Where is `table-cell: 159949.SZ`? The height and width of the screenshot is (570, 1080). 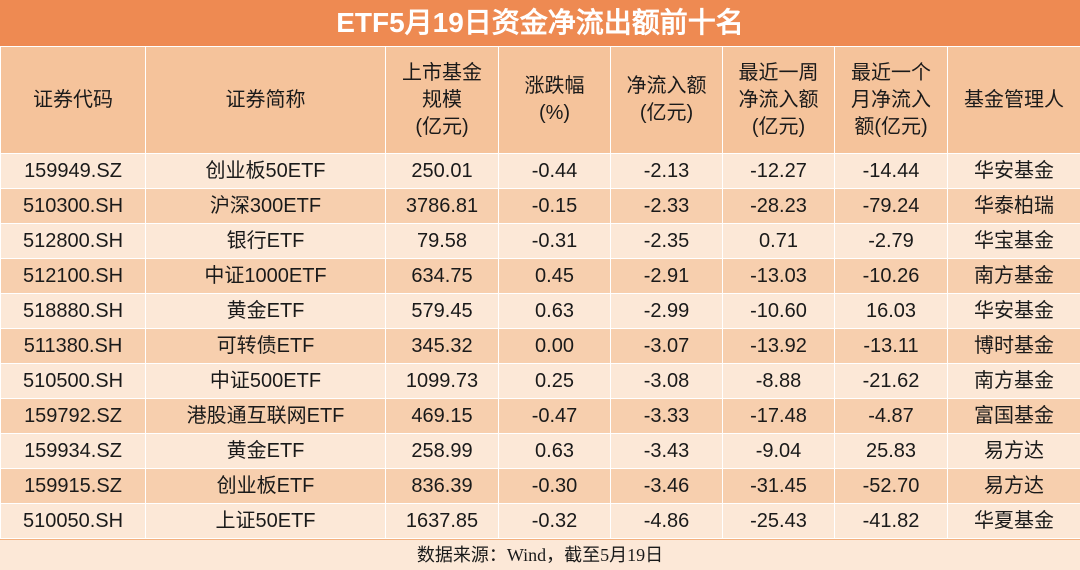
table-cell: 159949.SZ is located at coordinates (73, 171).